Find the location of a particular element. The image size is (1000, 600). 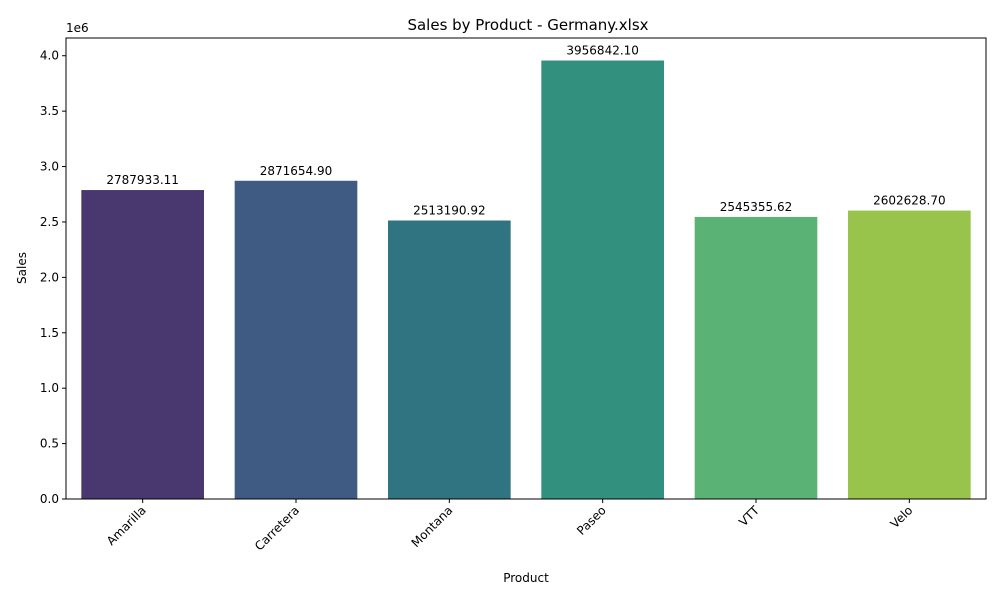

bar-value-label: 2545355.62 is located at coordinates (756, 207).